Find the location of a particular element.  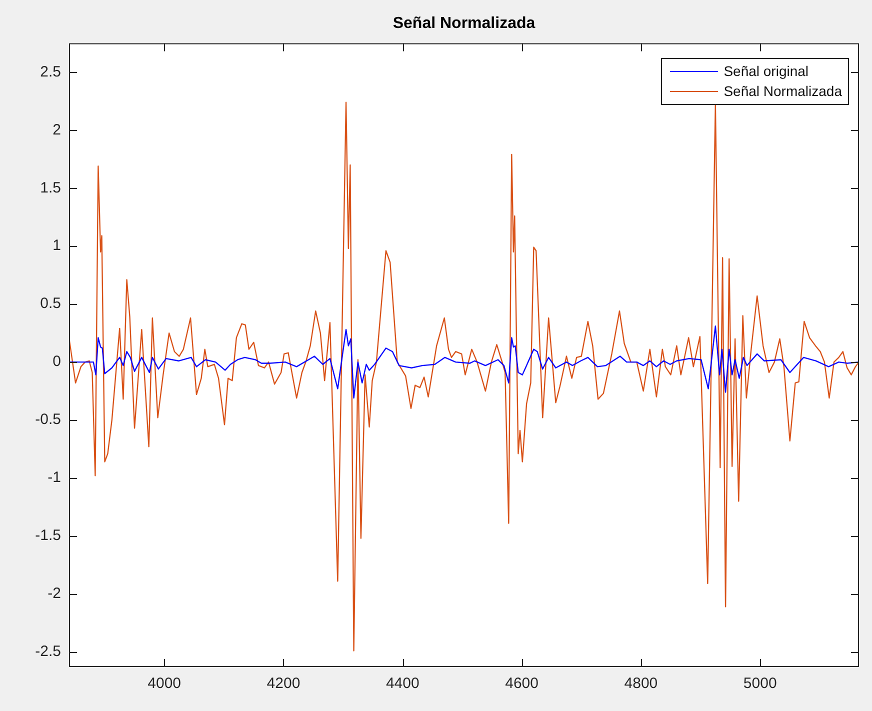

x-tick-label: 4200 is located at coordinates (283, 683).